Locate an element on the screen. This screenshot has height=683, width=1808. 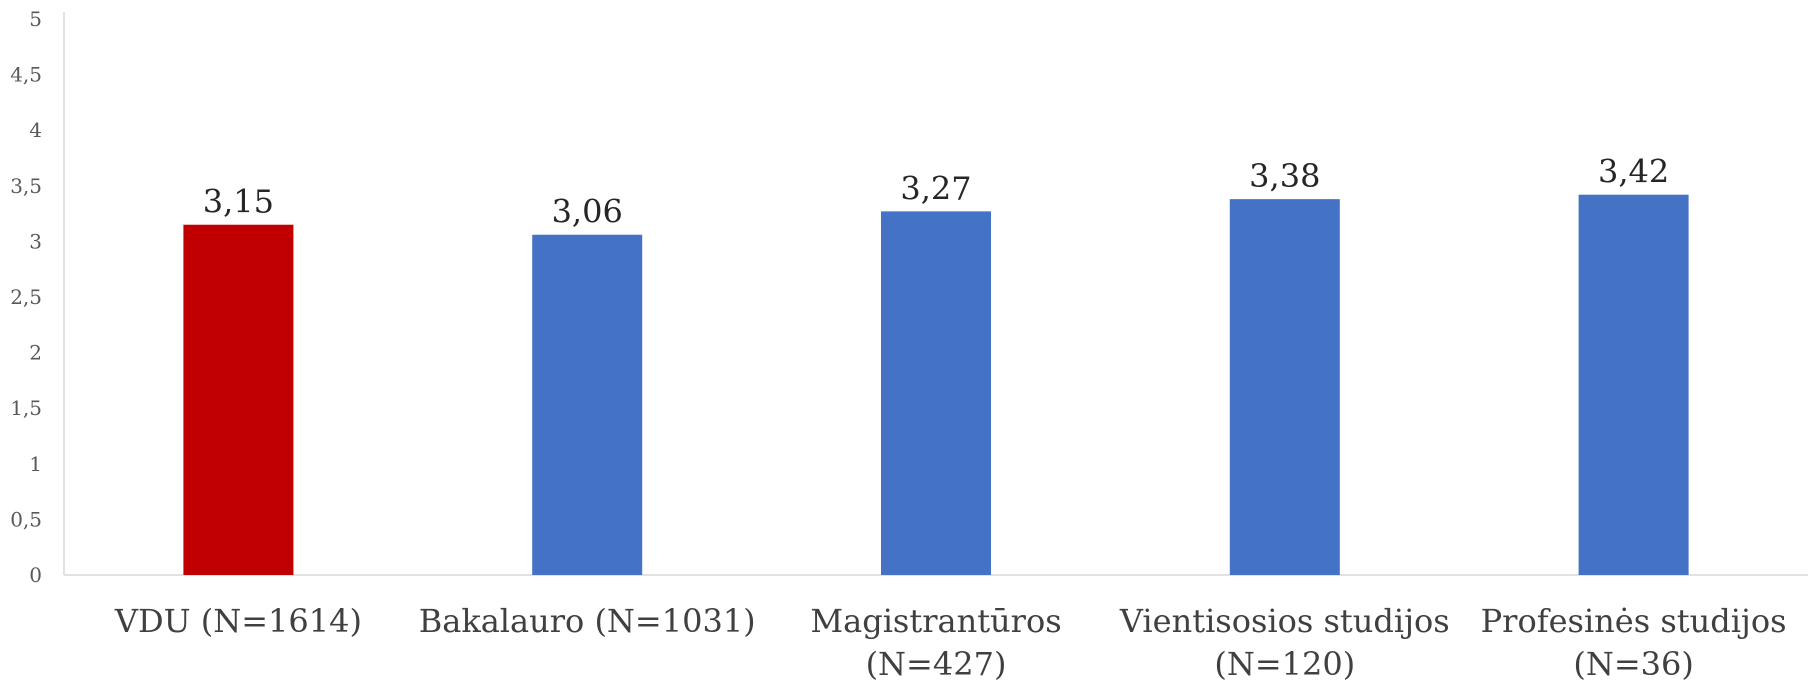
data-label: 3,06 is located at coordinates (587, 212).